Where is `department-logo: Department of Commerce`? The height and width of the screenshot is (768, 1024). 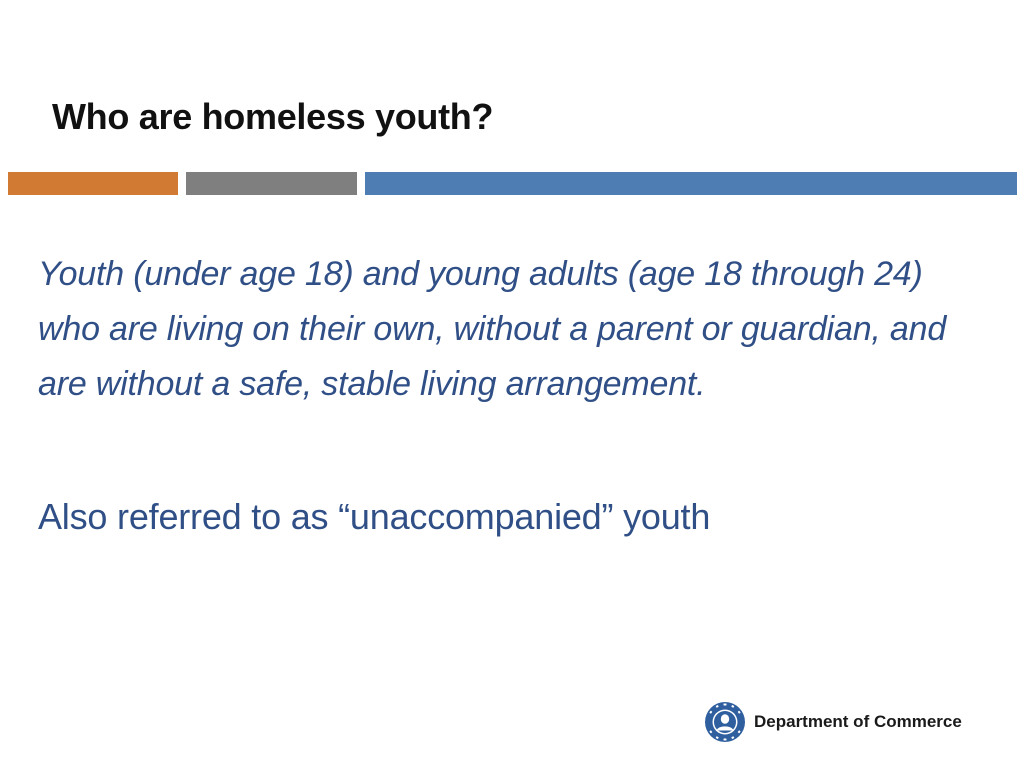
department-logo: Department of Commerce is located at coordinates (833, 722).